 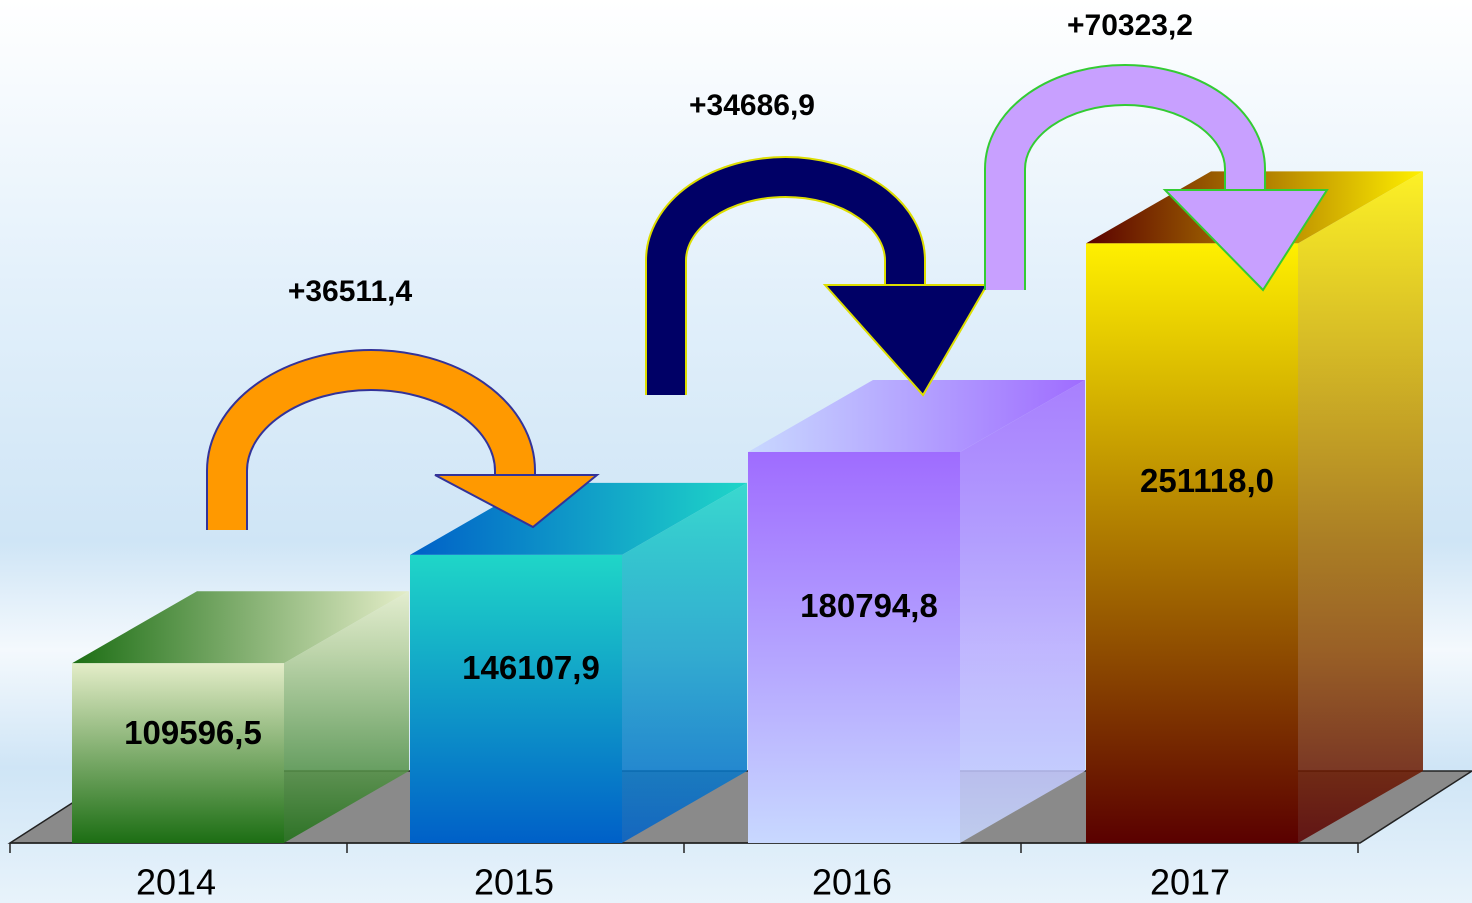 I want to click on x-tick-label: 2016, so click(x=852, y=882).